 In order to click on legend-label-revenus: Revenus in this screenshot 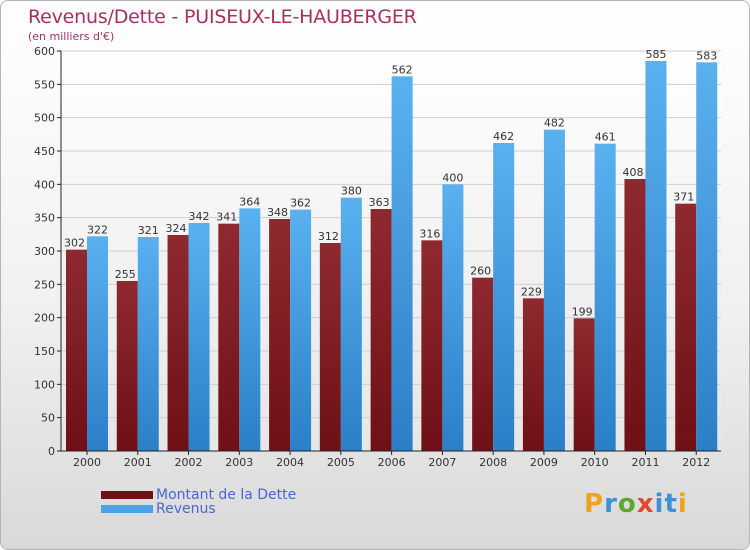, I will do `click(186, 509)`.